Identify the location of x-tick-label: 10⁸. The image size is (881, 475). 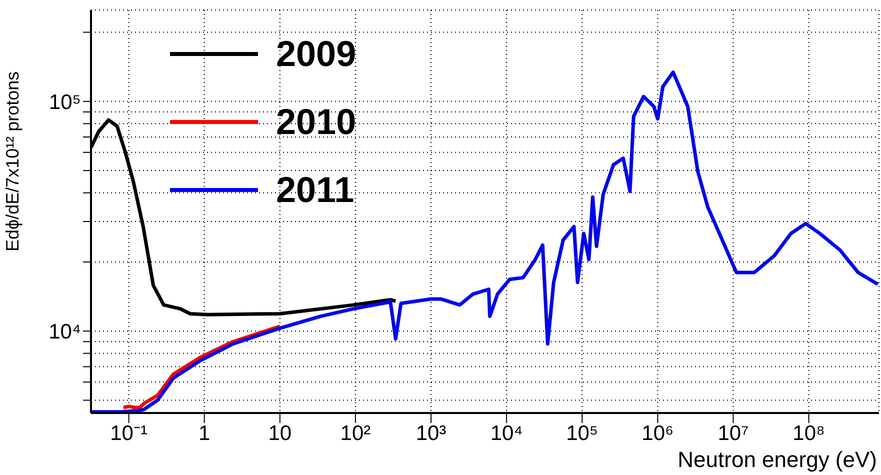
(808, 433).